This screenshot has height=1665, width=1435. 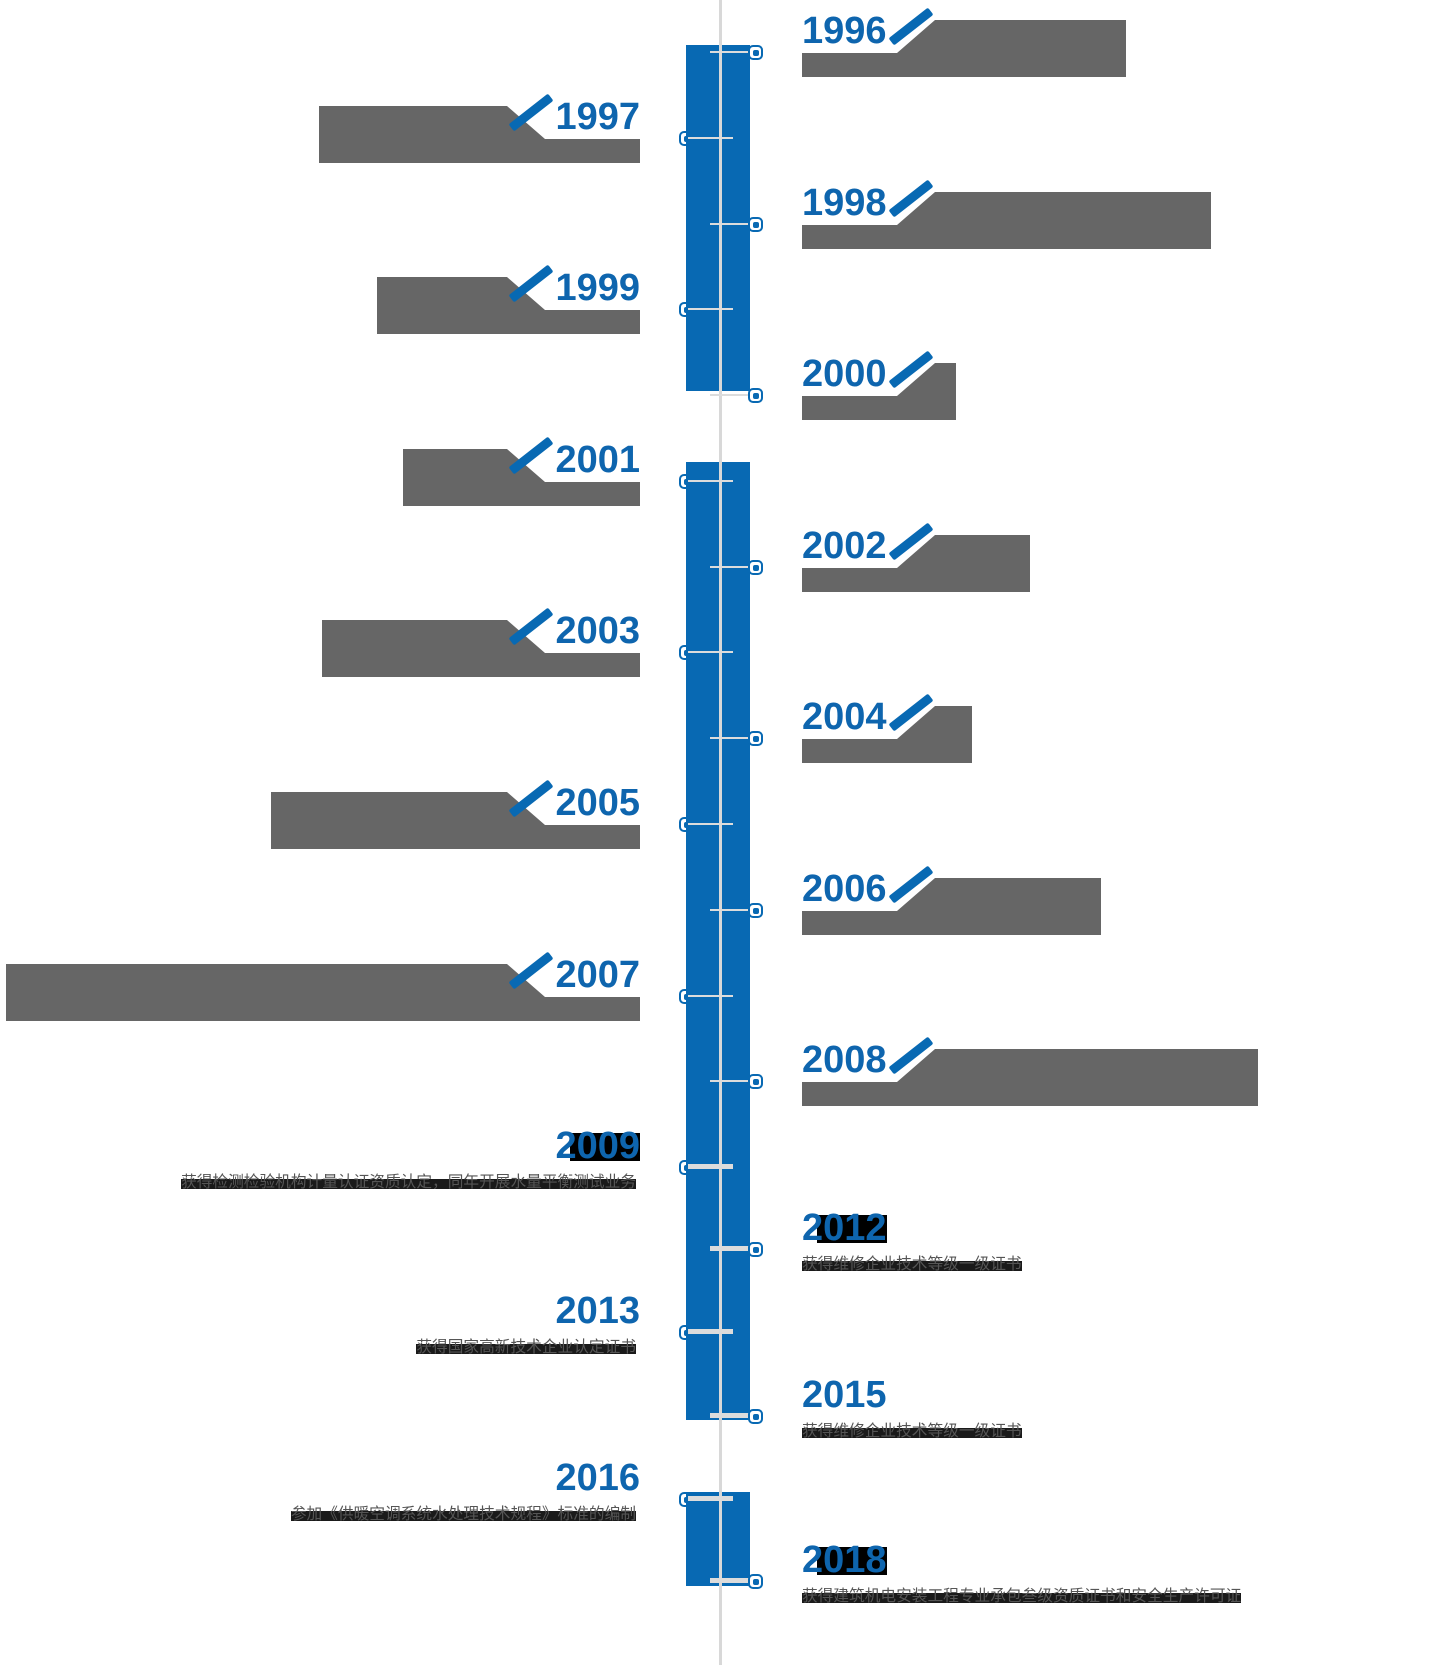 I want to click on timeline-milestone: 1999, so click(x=508, y=299).